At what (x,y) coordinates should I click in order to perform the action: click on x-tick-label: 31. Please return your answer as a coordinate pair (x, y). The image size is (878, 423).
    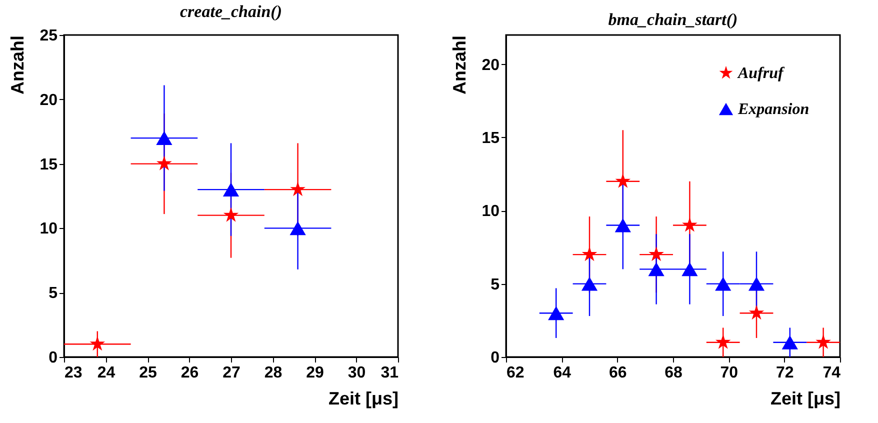
    Looking at the image, I should click on (389, 373).